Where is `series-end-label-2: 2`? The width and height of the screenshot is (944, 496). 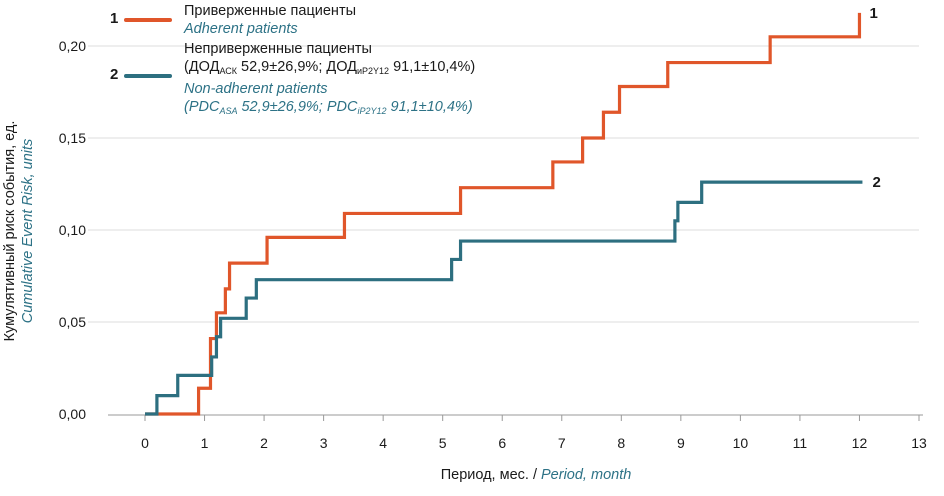 series-end-label-2: 2 is located at coordinates (876, 182).